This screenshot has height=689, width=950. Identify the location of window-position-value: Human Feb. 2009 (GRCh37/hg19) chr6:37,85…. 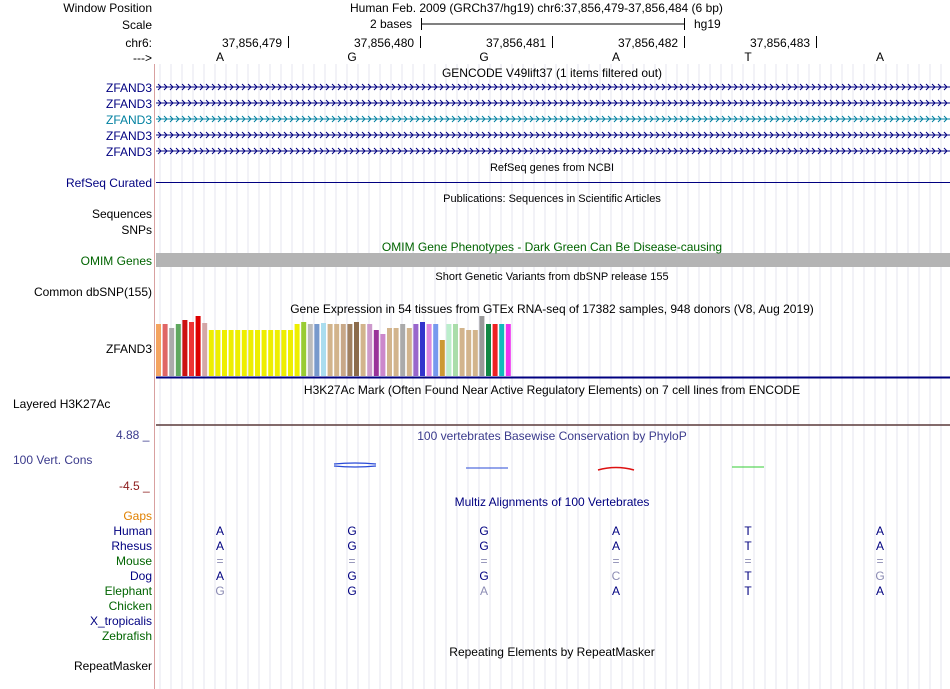
(536, 8).